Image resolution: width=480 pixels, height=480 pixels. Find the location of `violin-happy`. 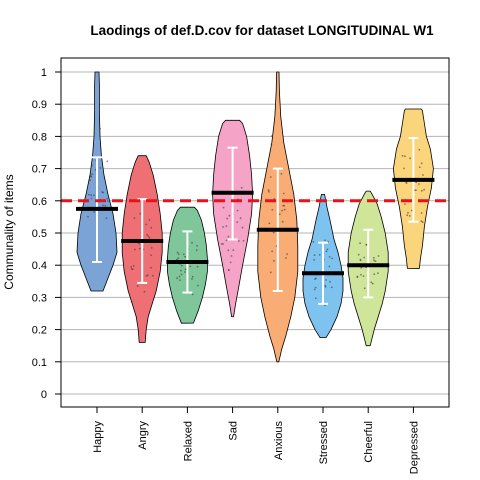

violin-happy is located at coordinates (97, 181).